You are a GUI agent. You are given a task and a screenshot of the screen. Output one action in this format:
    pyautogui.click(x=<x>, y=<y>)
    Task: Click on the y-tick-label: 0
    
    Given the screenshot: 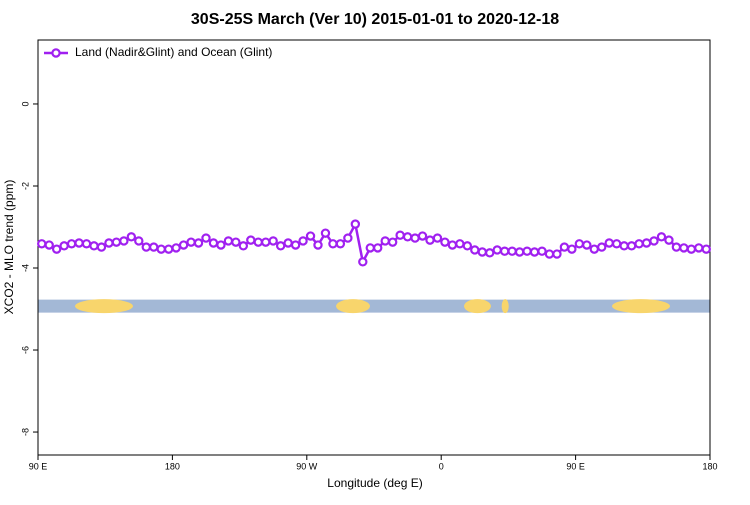 What is the action you would take?
    pyautogui.click(x=25, y=103)
    